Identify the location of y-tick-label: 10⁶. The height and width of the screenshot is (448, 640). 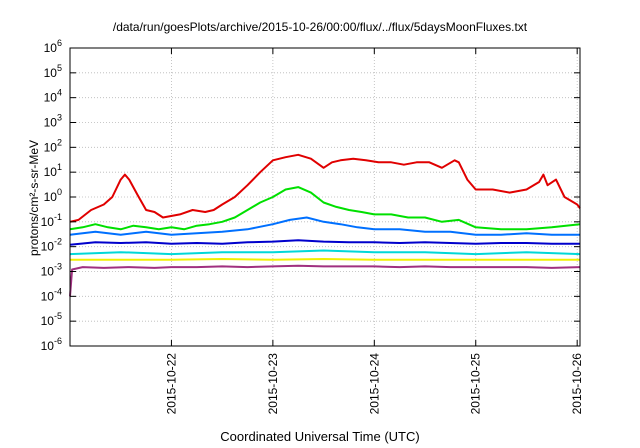
(53, 46).